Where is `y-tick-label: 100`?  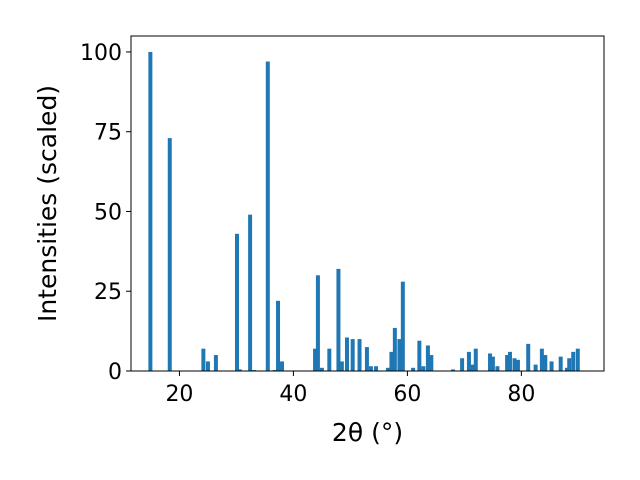
y-tick-label: 100 is located at coordinates (101, 53).